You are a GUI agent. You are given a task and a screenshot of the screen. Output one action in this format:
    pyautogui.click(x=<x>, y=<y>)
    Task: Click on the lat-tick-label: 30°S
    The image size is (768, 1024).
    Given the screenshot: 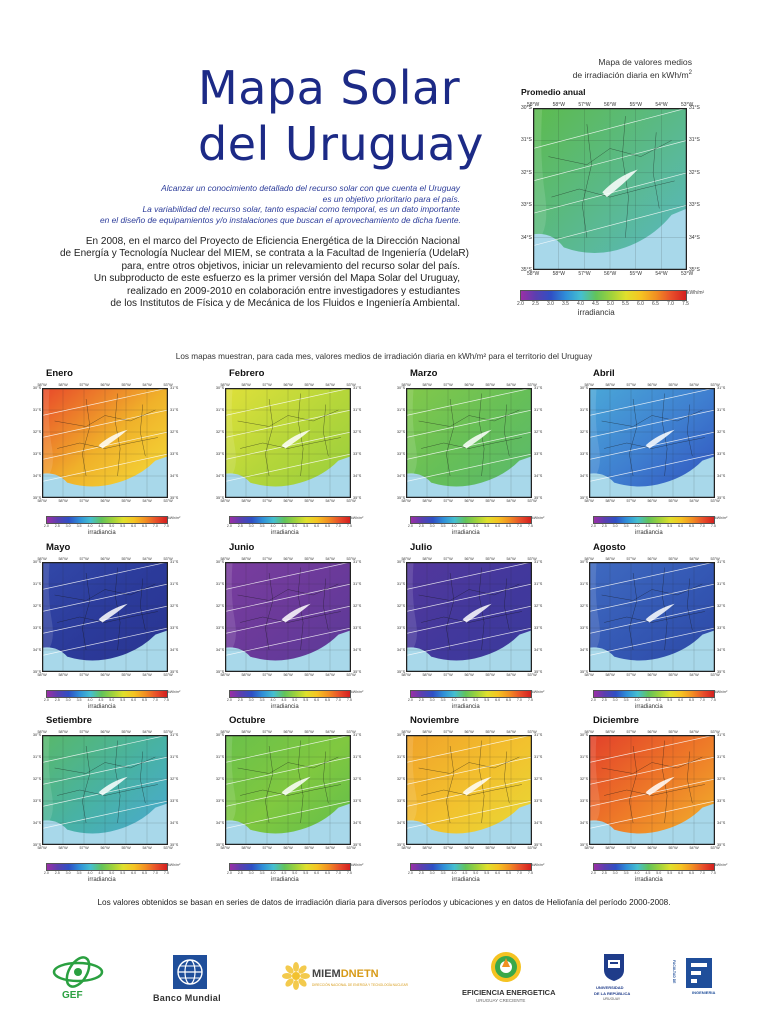 What is the action you would take?
    pyautogui.click(x=401, y=387)
    